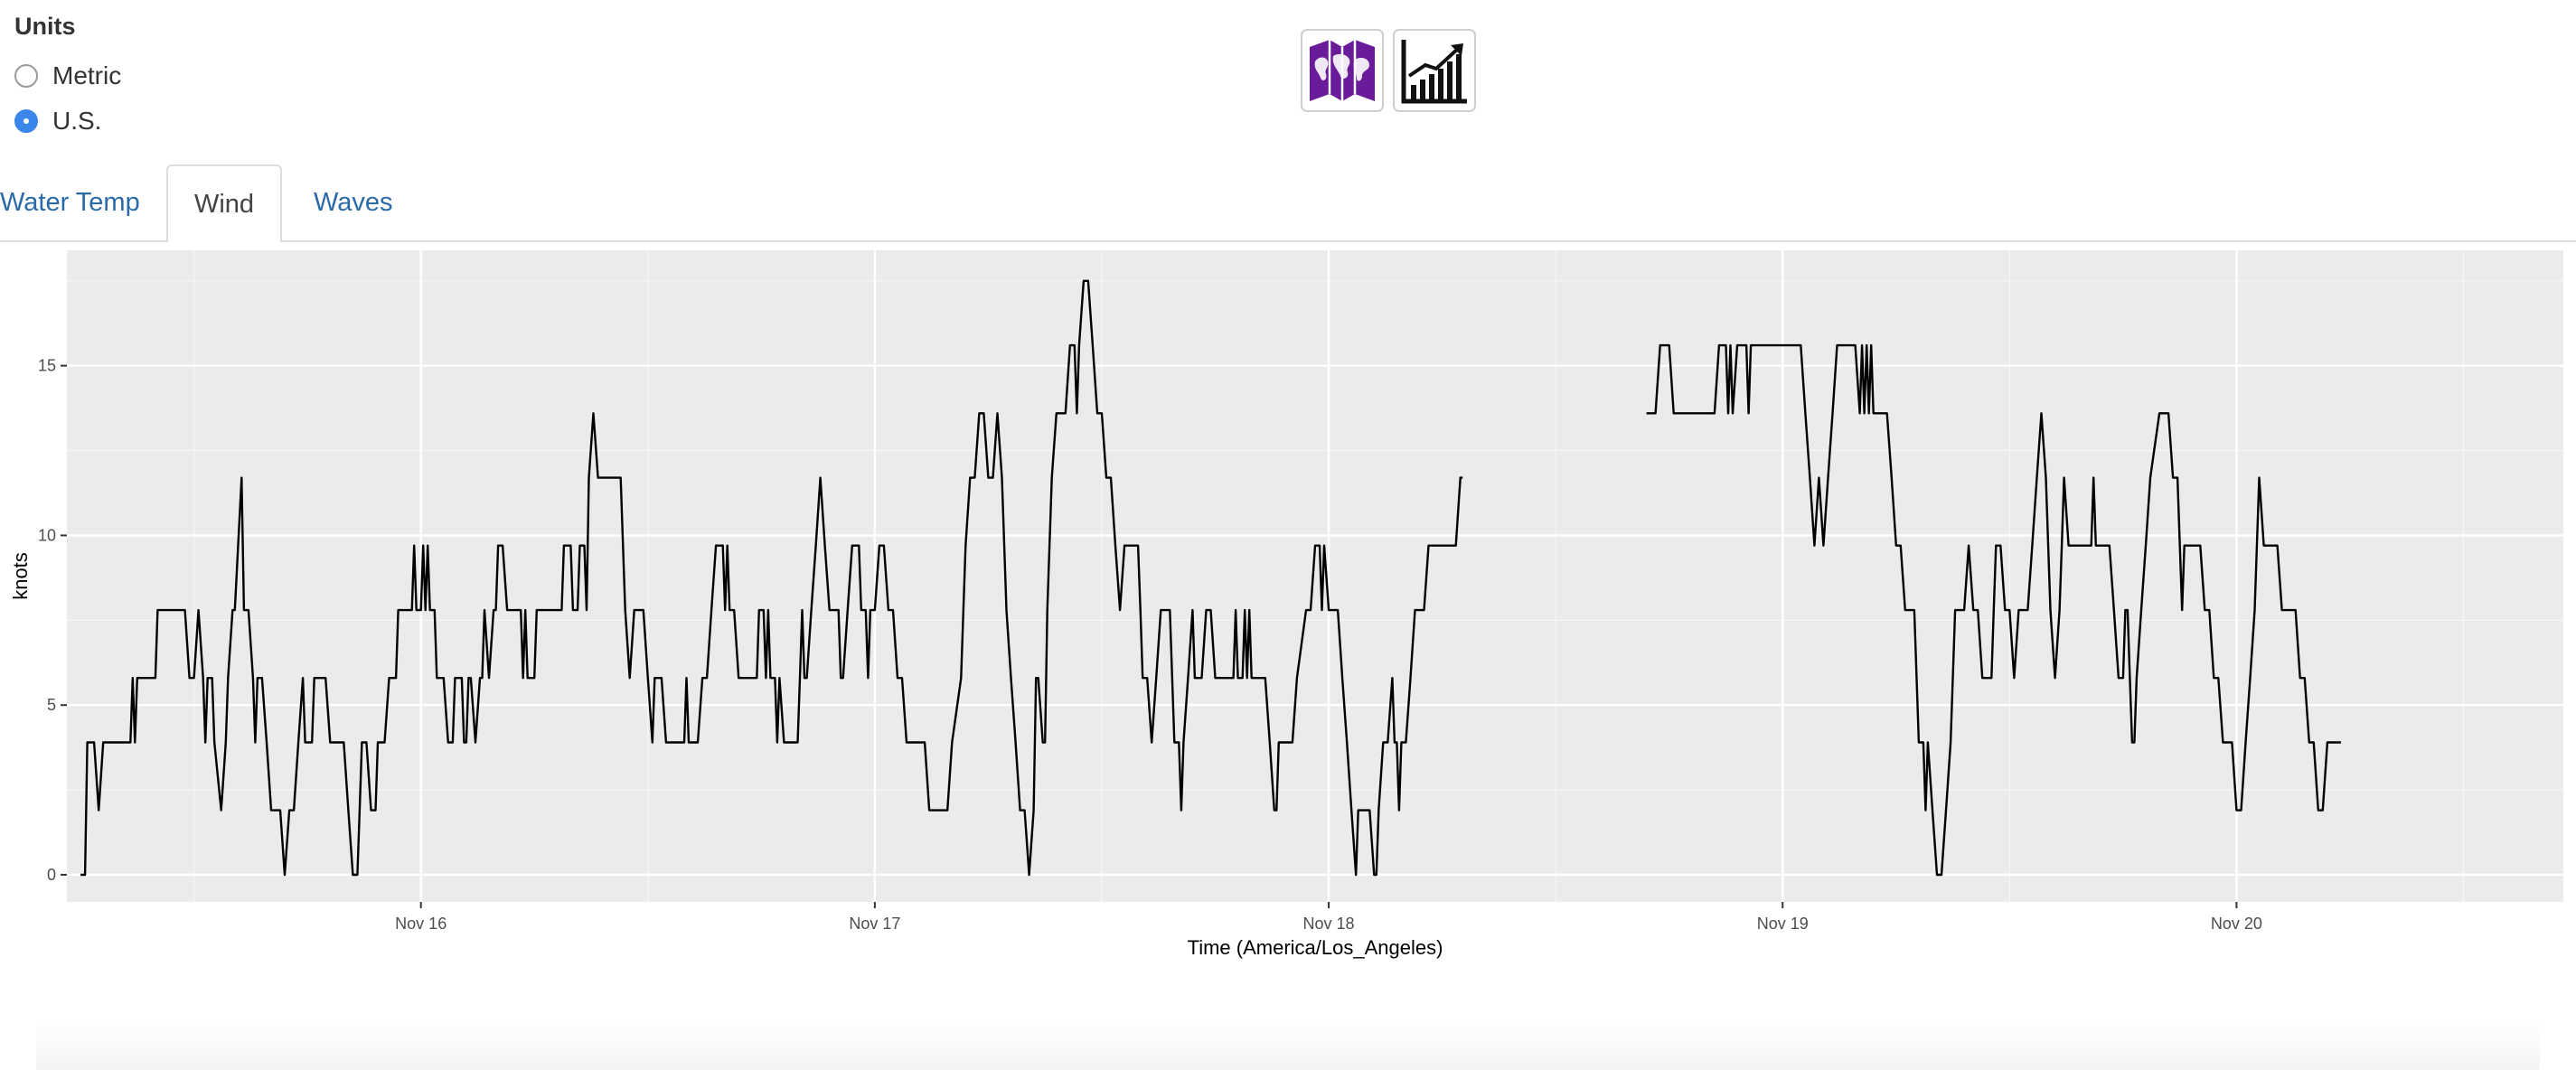 This screenshot has width=2576, height=1070. Describe the element at coordinates (47, 535) in the screenshot. I see `y-tick-label: 10` at that location.